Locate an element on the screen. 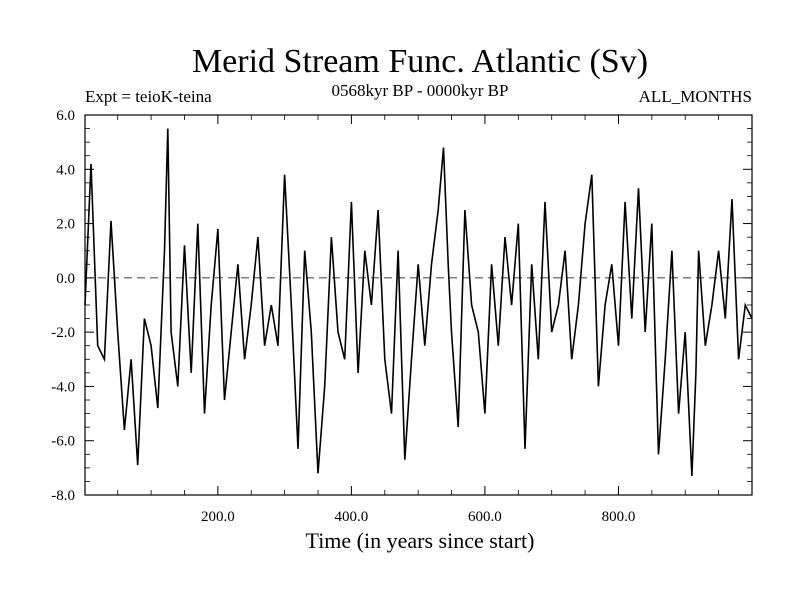 The height and width of the screenshot is (600, 800). y-tick-labels: 6.0 4.0 2.0 0.0 -2.0 -4.0 -6.0 -8.0 is located at coordinates (63, 306).